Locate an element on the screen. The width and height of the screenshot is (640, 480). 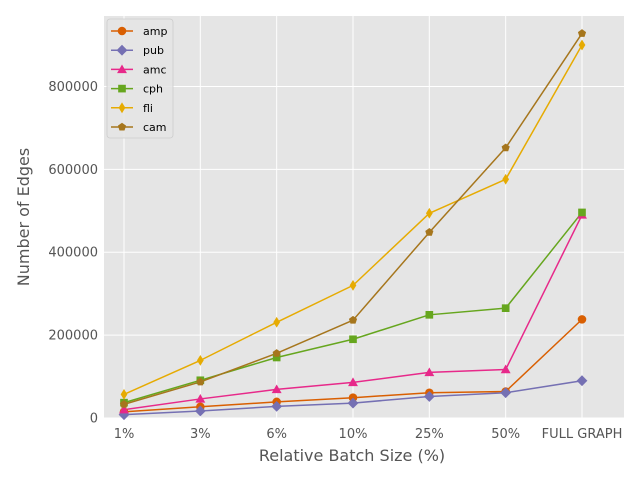
x-tick-label: 3% is located at coordinates (200, 434).